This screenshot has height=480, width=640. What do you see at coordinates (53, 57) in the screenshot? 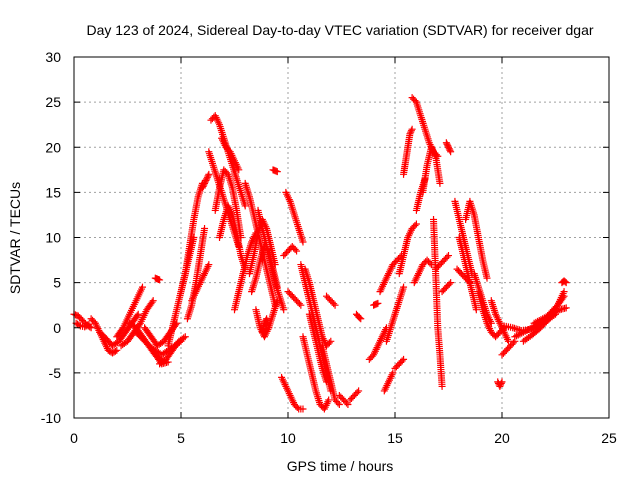
I see `y-tick-label: 30` at bounding box center [53, 57].